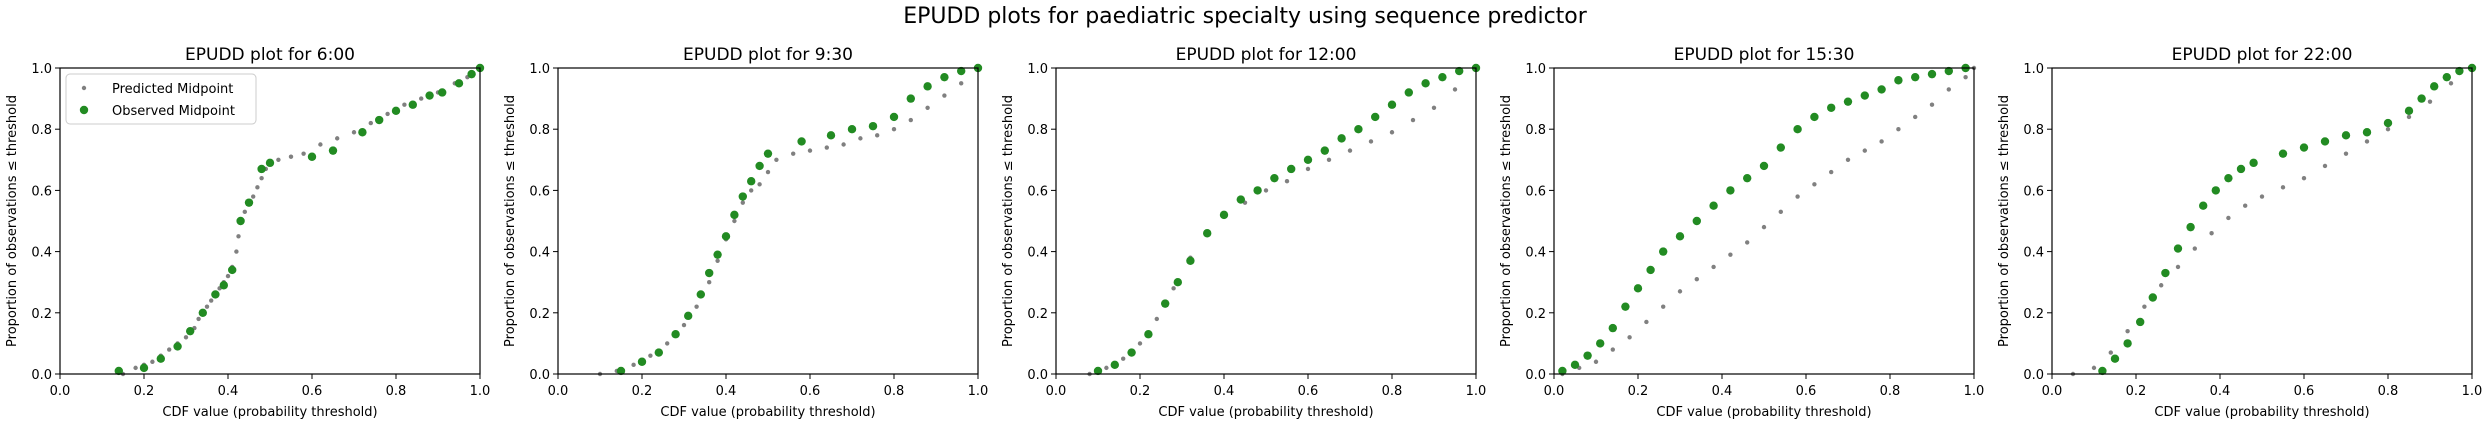  What do you see at coordinates (84, 88) in the screenshot?
I see `legend-predicted-marker` at bounding box center [84, 88].